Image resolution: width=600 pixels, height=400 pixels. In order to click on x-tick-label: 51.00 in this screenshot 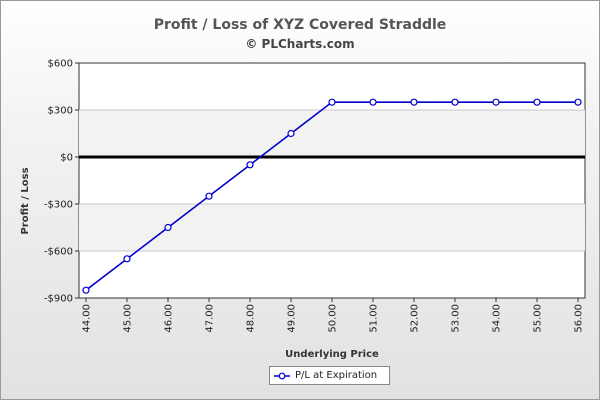, I will do `click(374, 318)`.